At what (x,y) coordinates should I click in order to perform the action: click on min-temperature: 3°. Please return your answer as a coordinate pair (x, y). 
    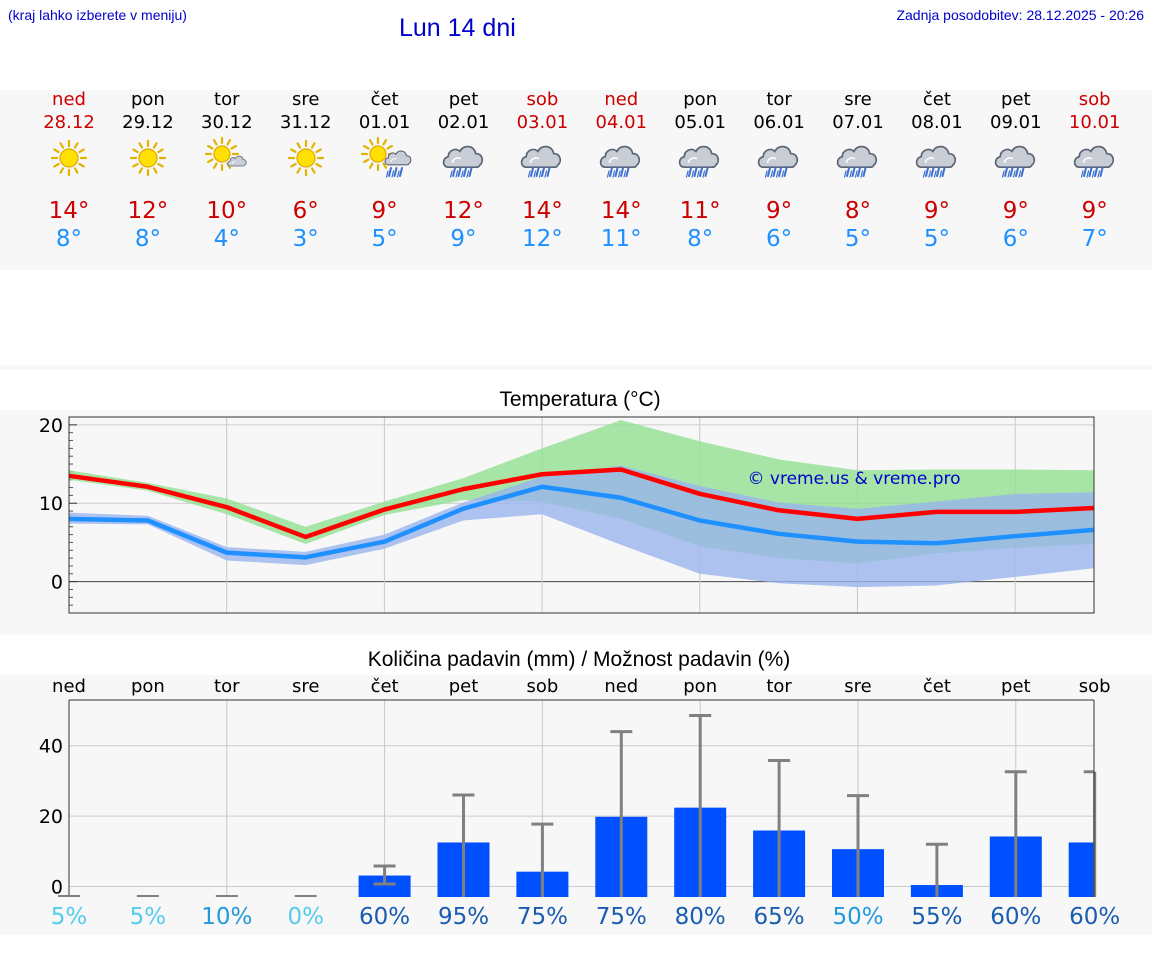
    Looking at the image, I should click on (305, 239).